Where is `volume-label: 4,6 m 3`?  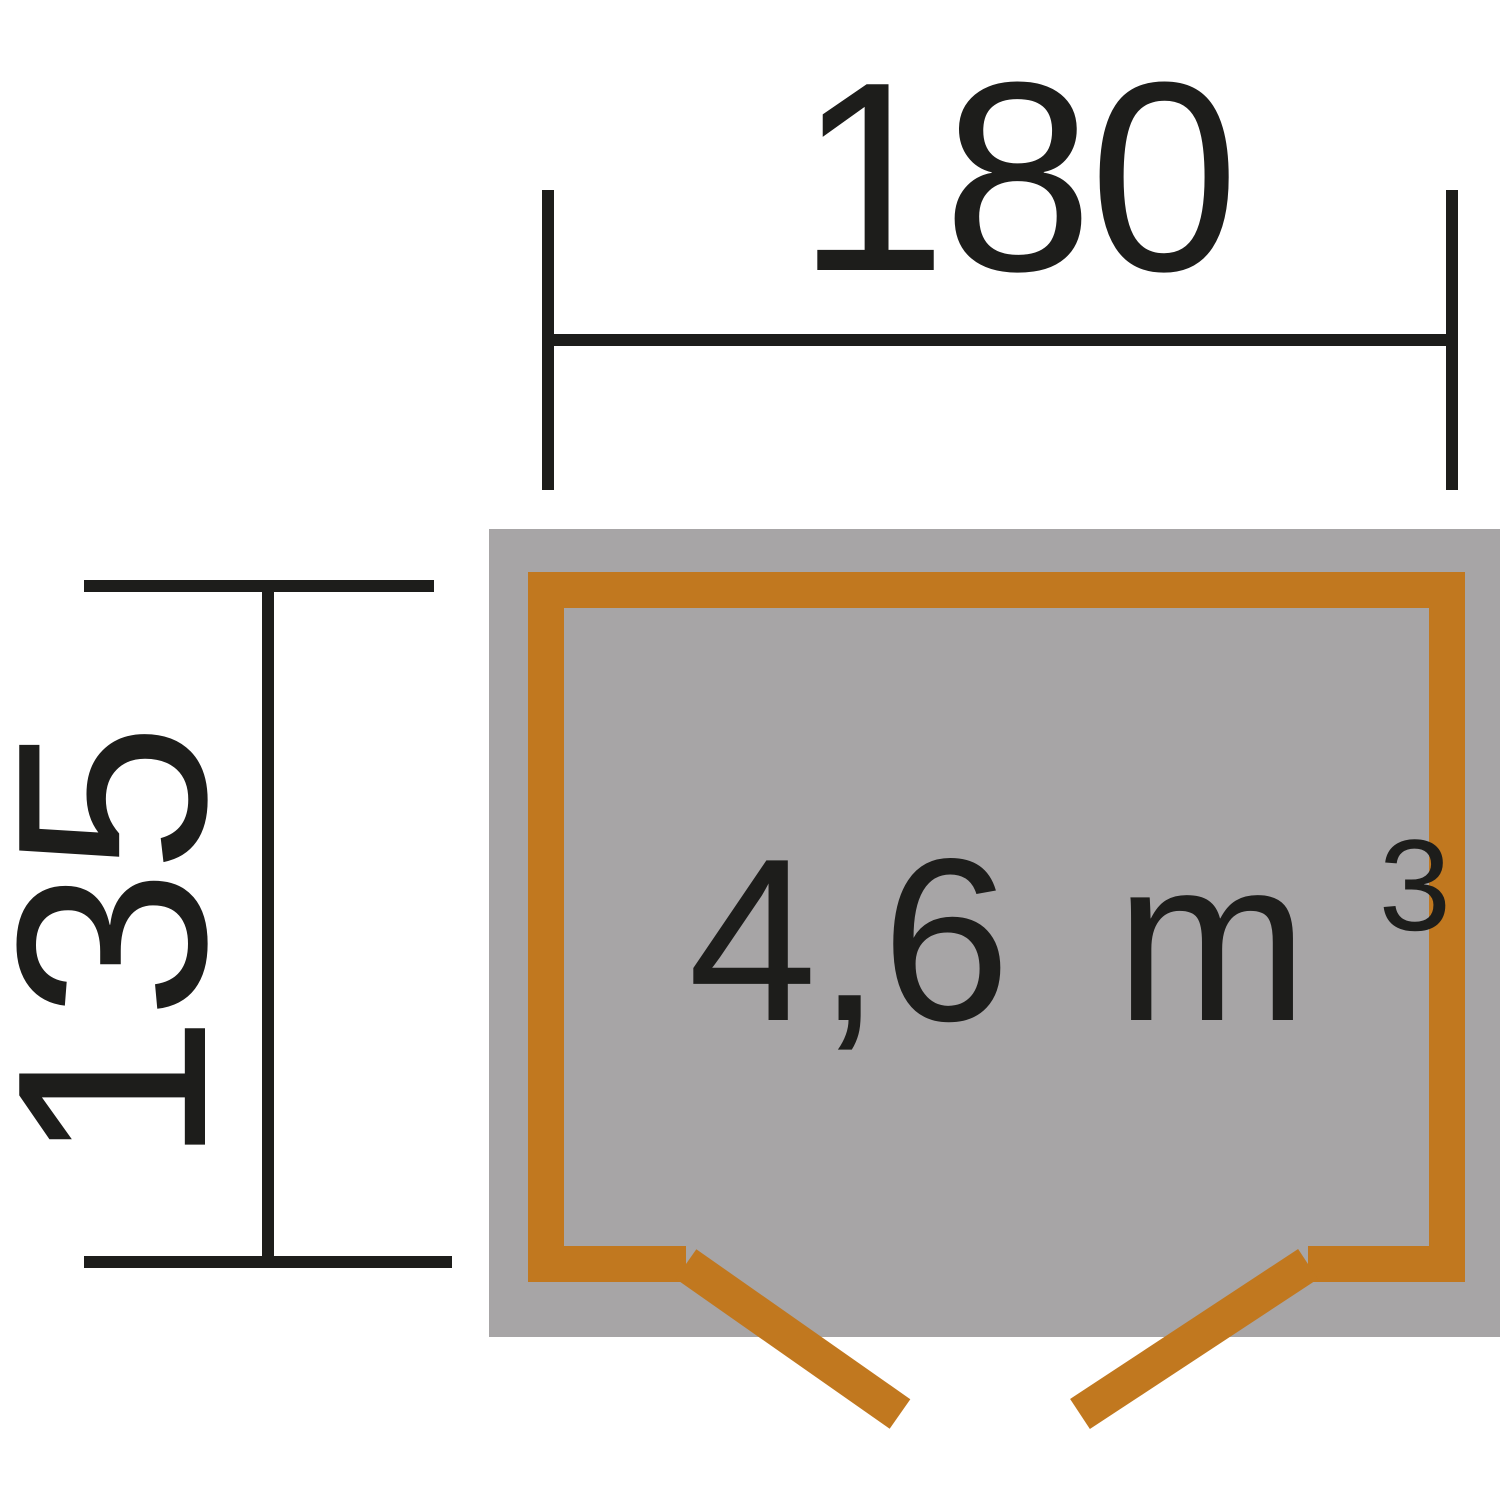 volume-label: 4,6 m 3 is located at coordinates (1069, 940).